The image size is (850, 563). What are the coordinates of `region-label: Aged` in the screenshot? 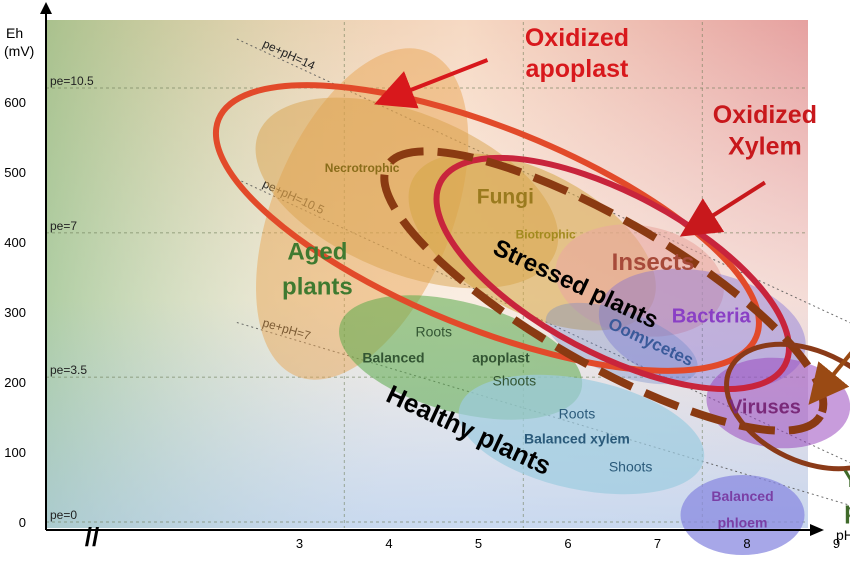 It's located at (317, 252).